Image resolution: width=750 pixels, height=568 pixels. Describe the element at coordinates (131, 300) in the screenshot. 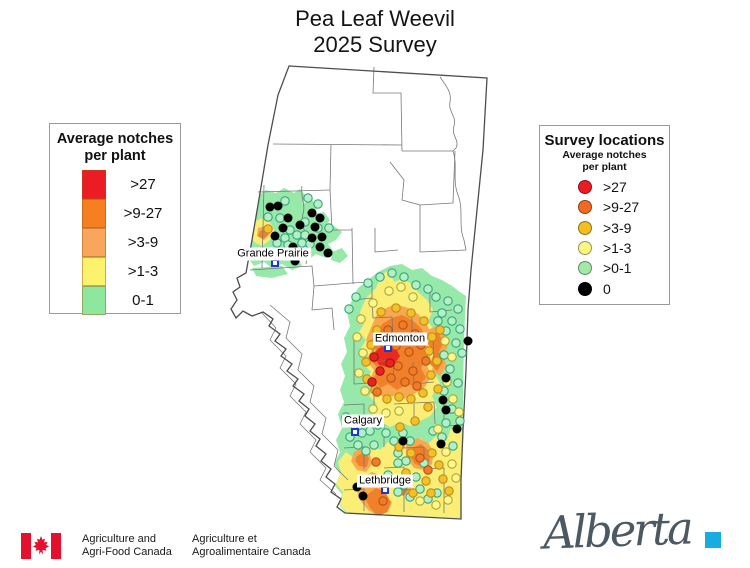

I see `legend-left-row: 0-1` at that location.